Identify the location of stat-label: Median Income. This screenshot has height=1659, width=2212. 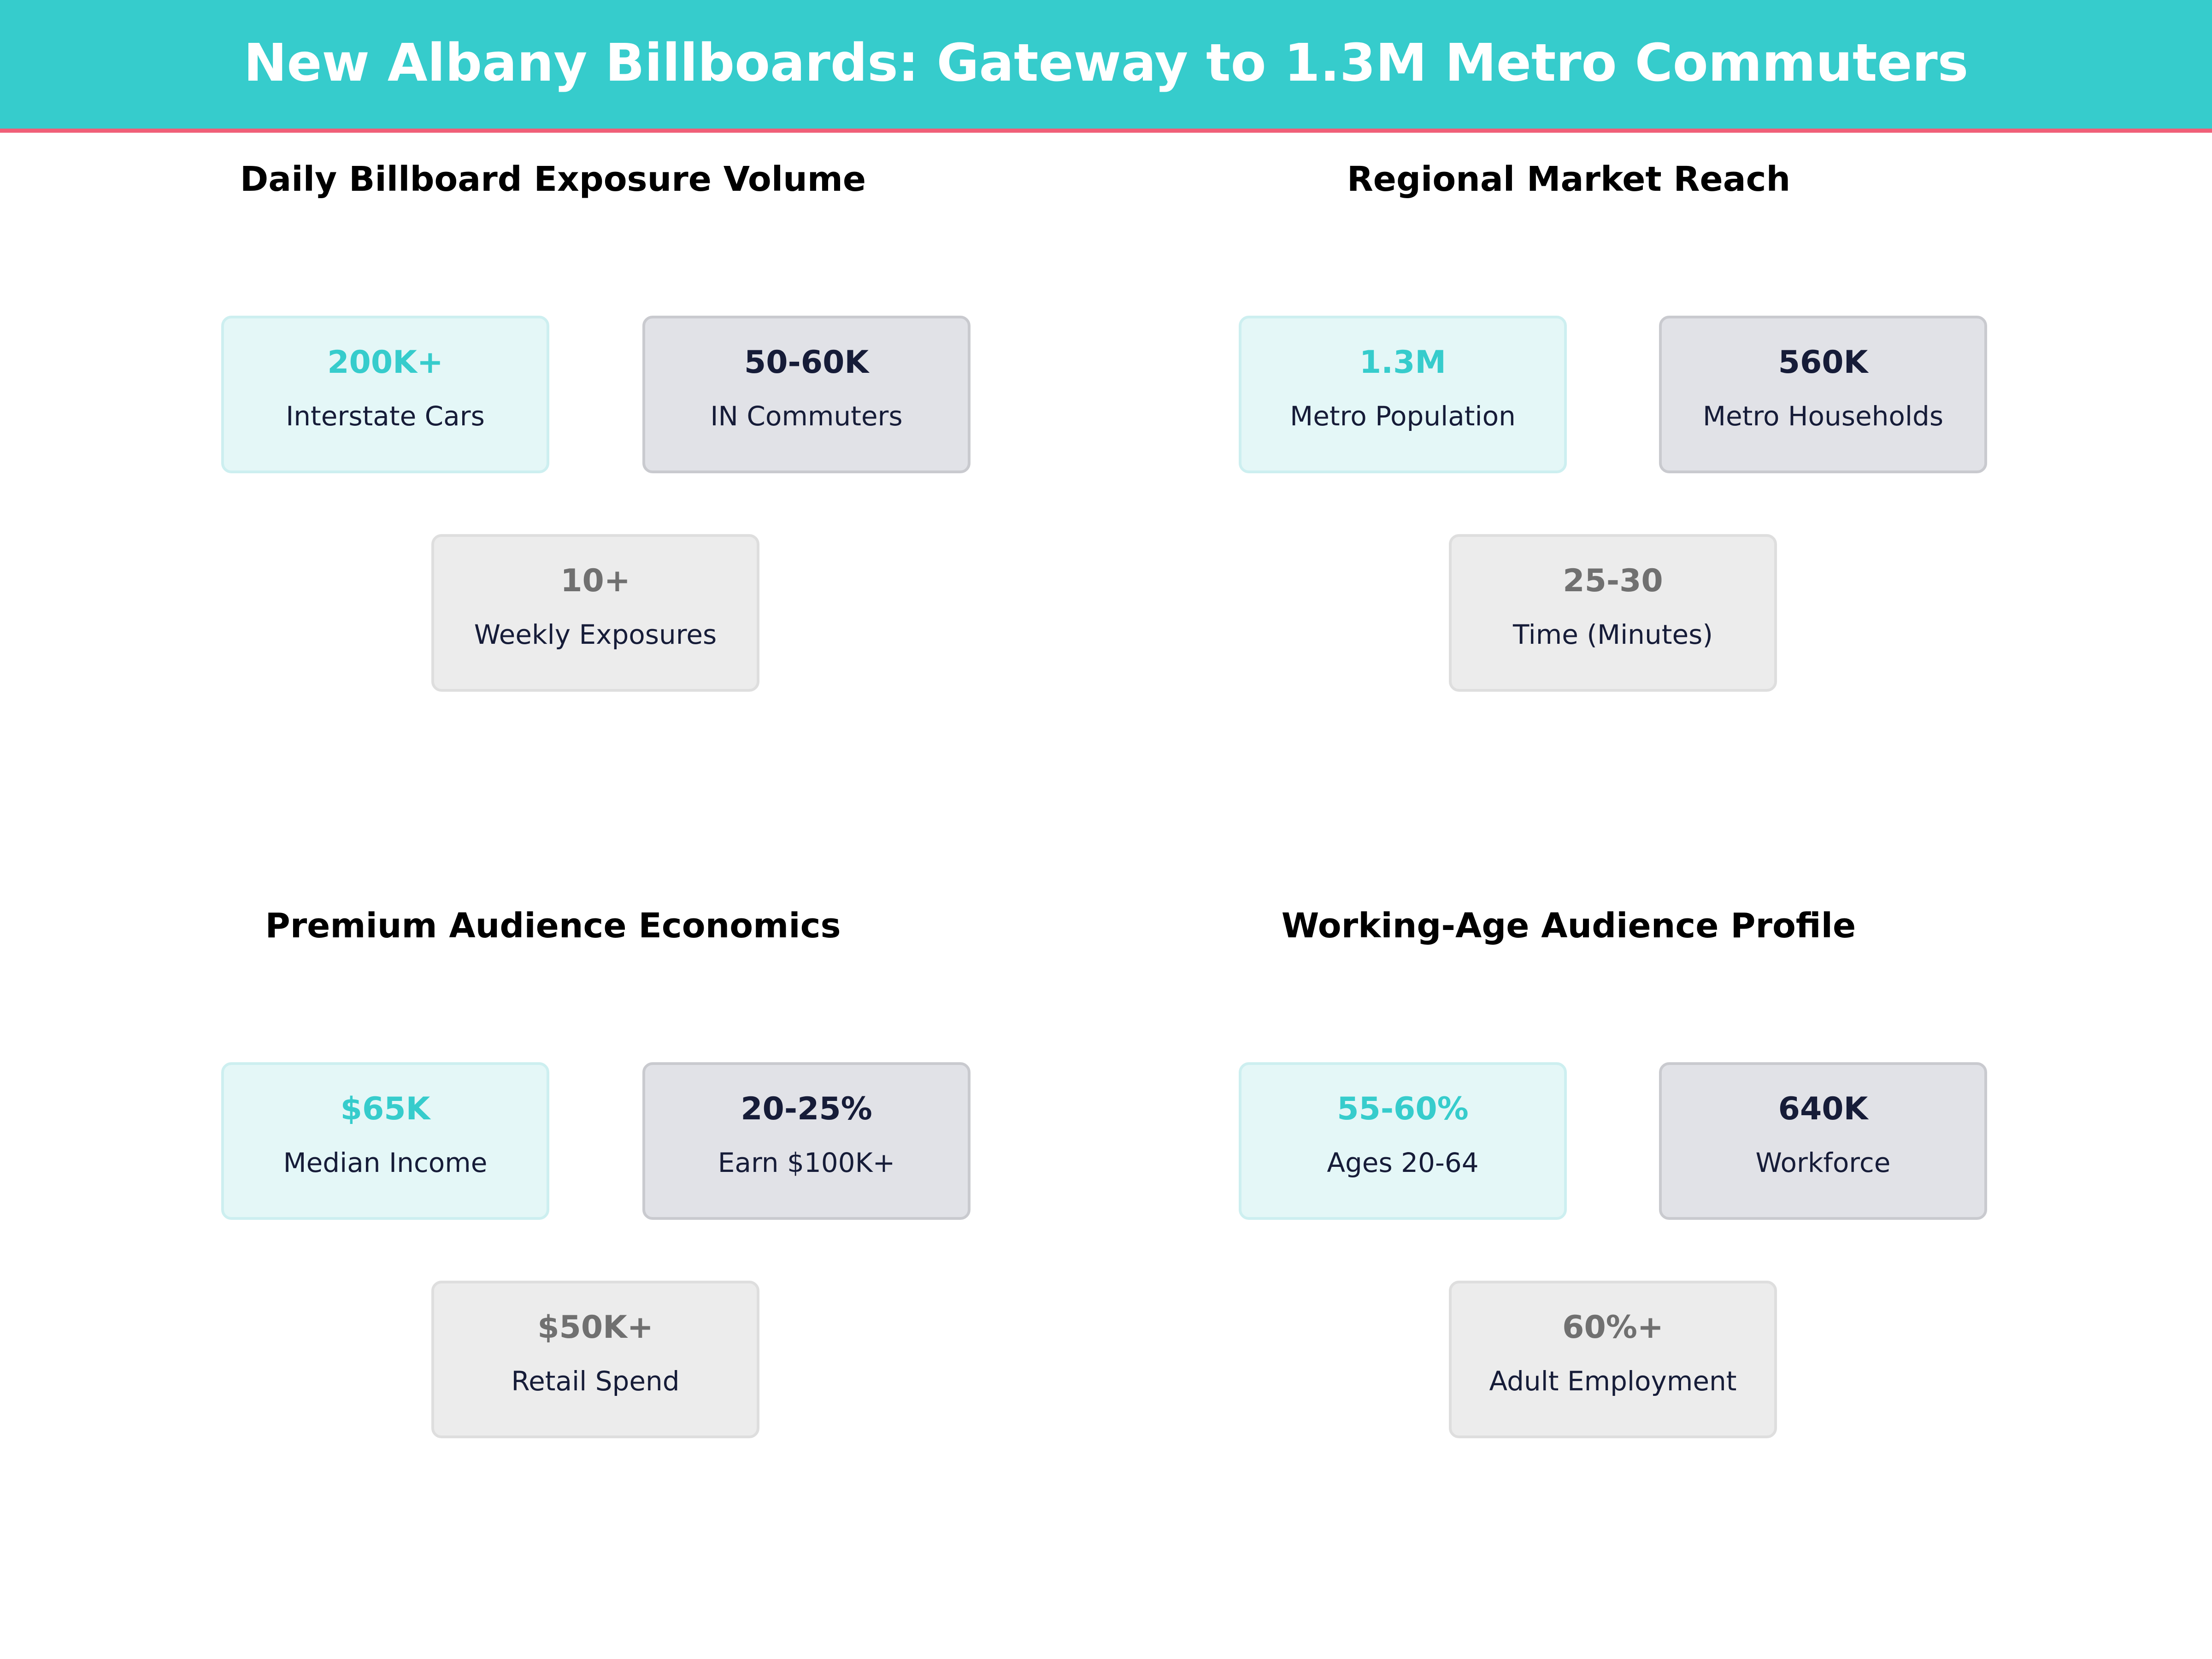
(385, 1162).